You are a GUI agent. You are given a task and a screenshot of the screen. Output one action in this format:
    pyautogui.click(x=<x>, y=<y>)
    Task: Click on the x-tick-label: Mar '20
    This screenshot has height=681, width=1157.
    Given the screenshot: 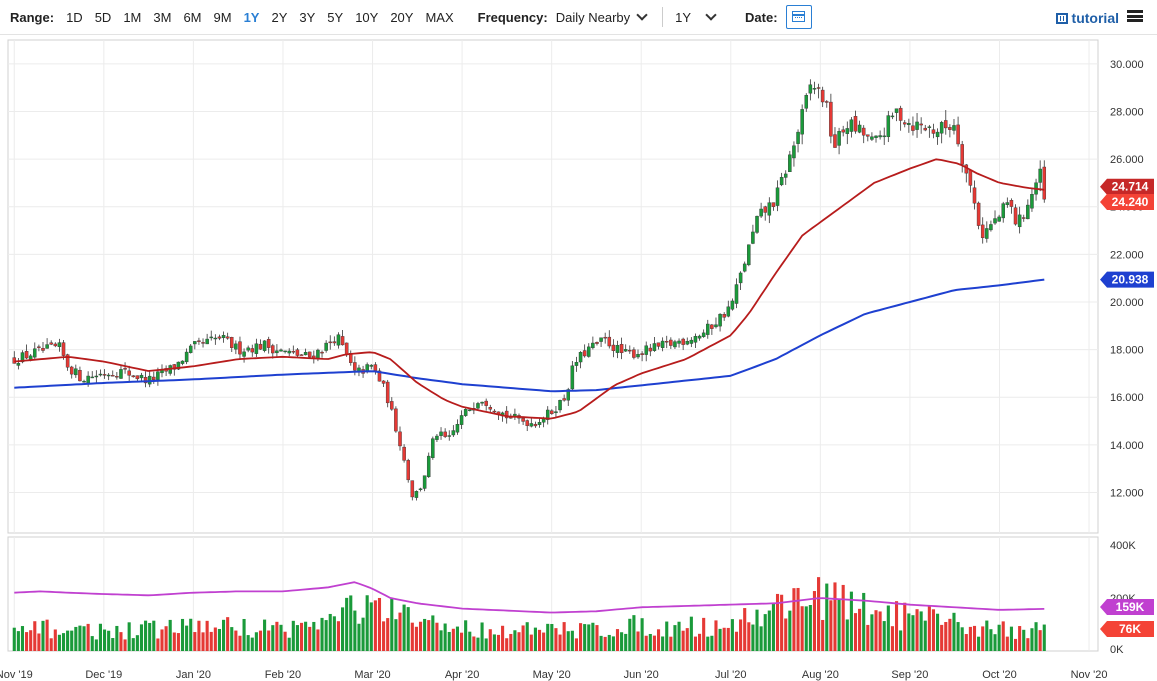 What is the action you would take?
    pyautogui.click(x=372, y=675)
    